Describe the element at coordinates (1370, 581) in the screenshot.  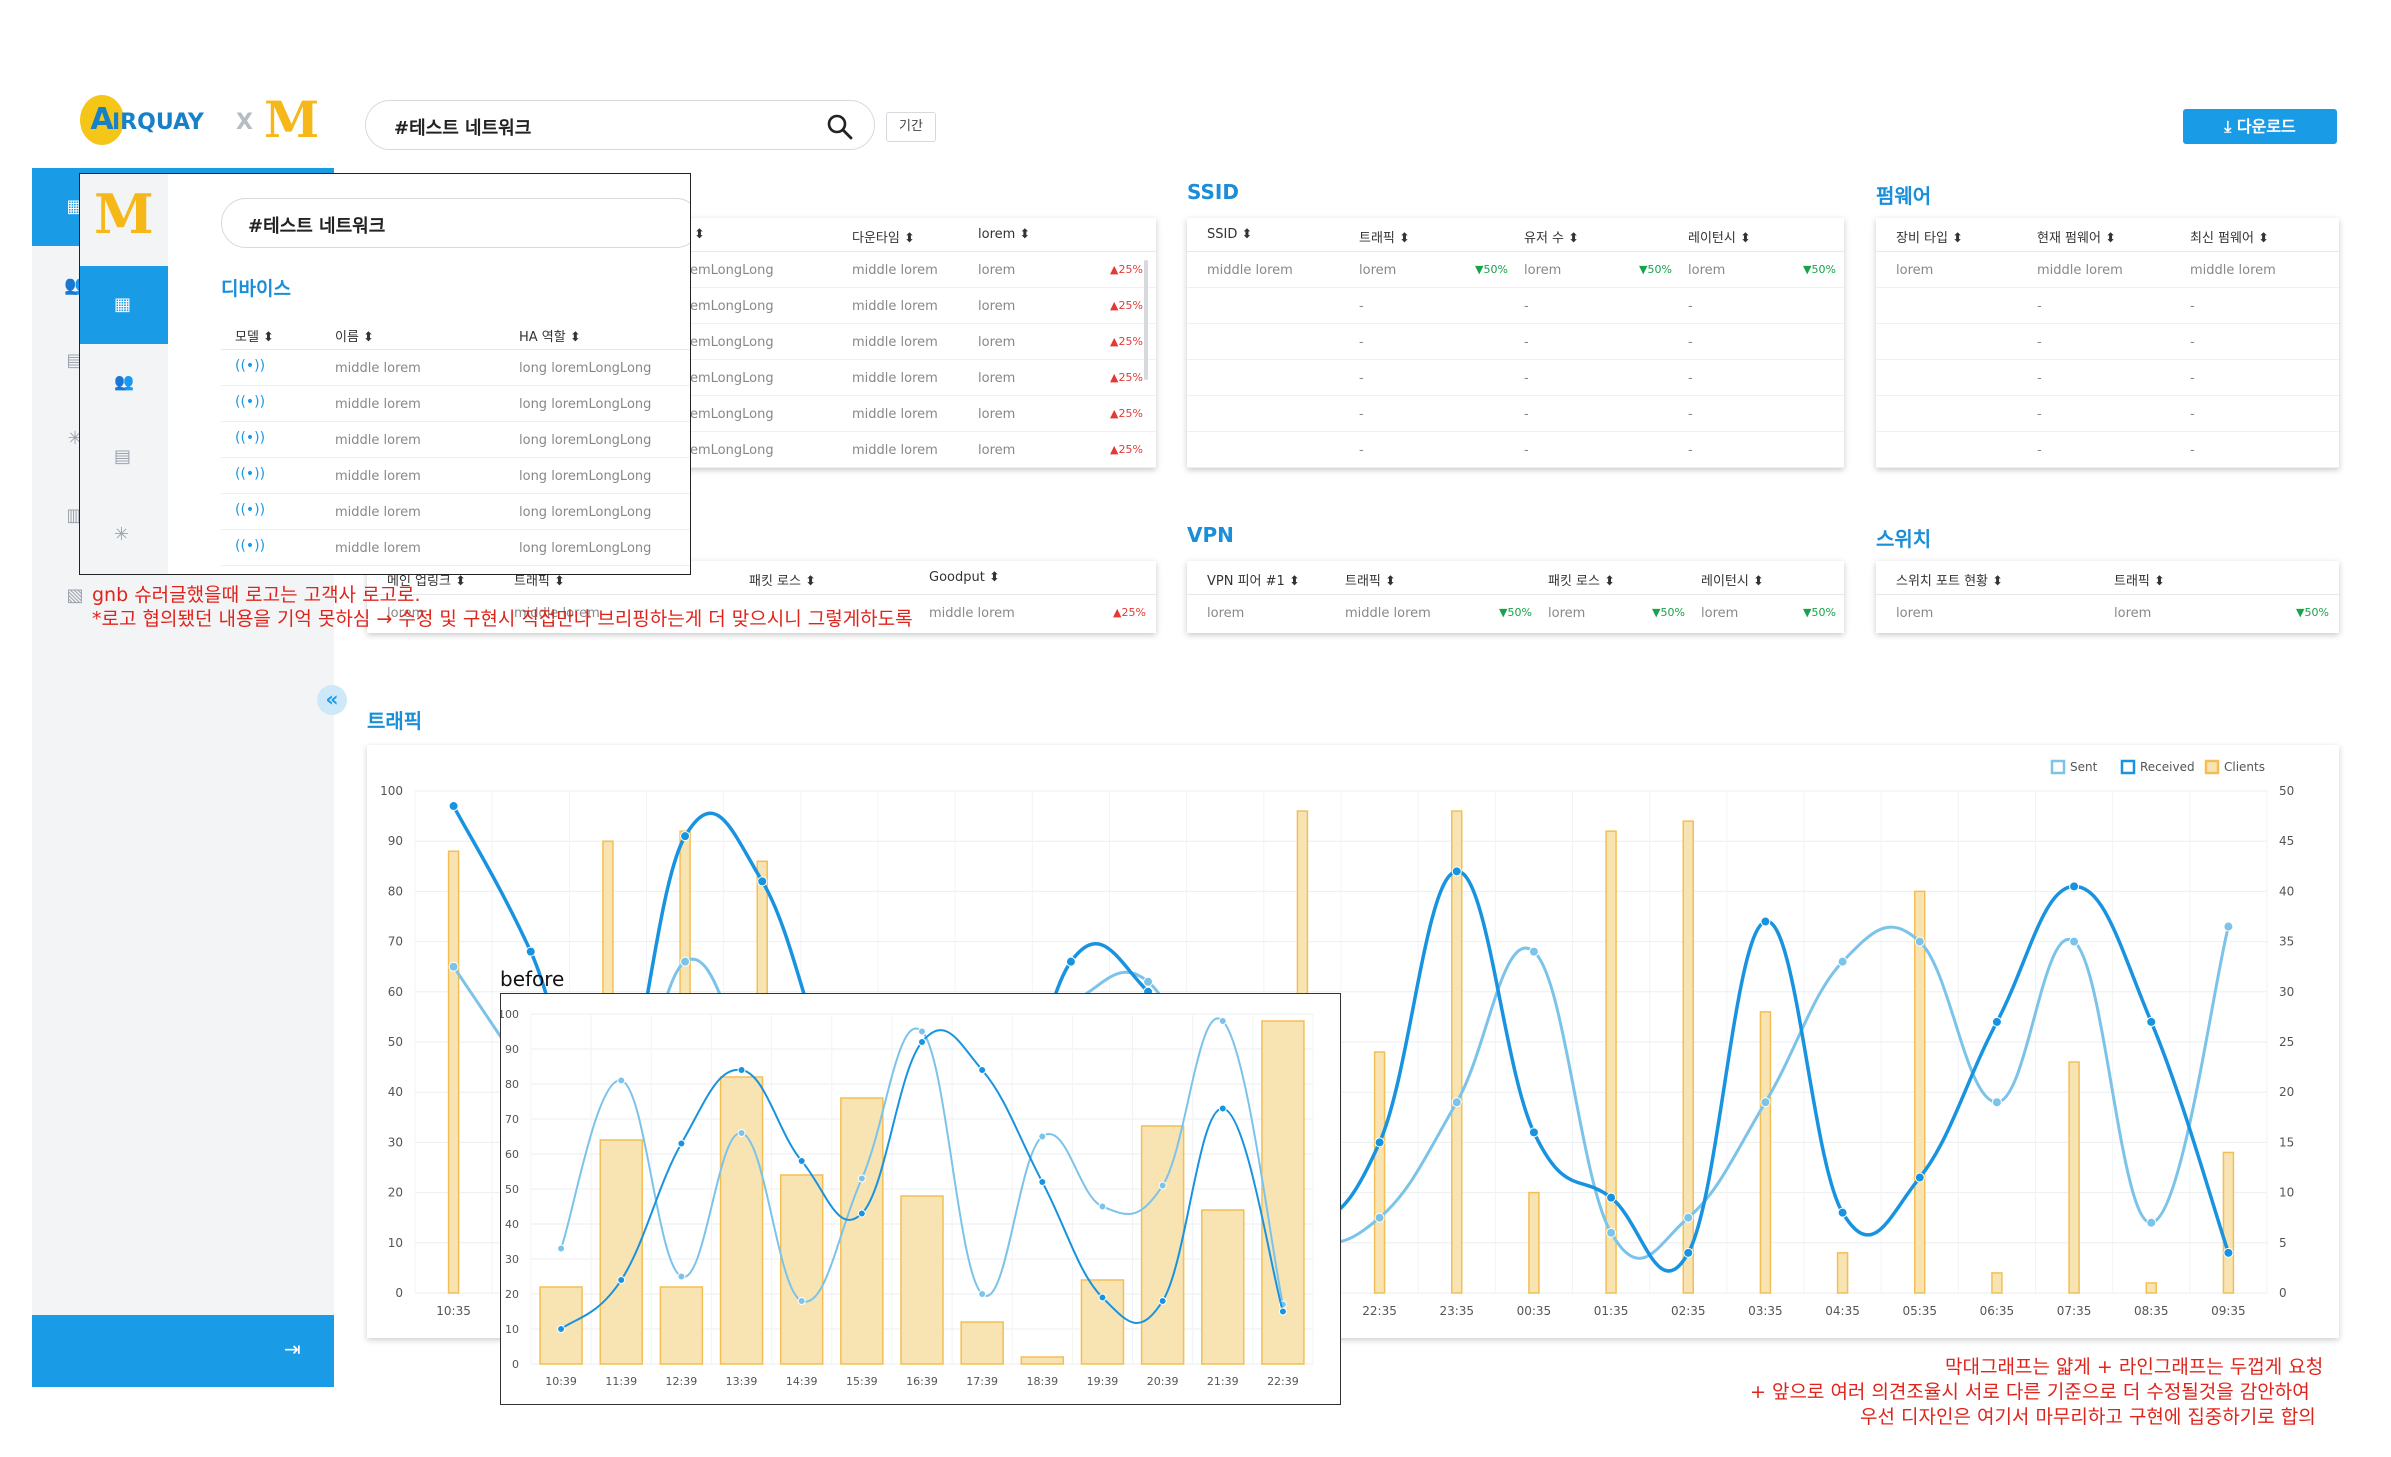
I see `vpn-col-traffic: 트래픽 ⬍` at that location.